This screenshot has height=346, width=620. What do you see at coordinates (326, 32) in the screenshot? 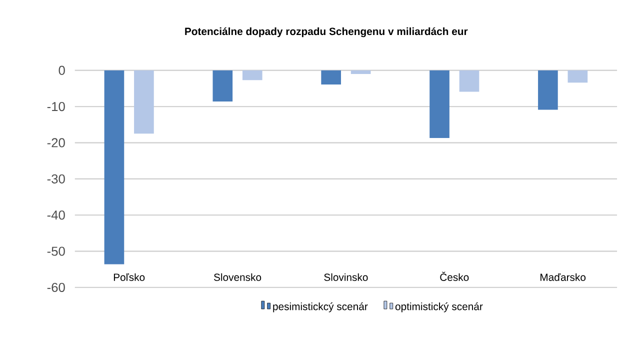
I see `chart-title: Potenciálne dopady rozpadu Schengenu v miliardách eur` at bounding box center [326, 32].